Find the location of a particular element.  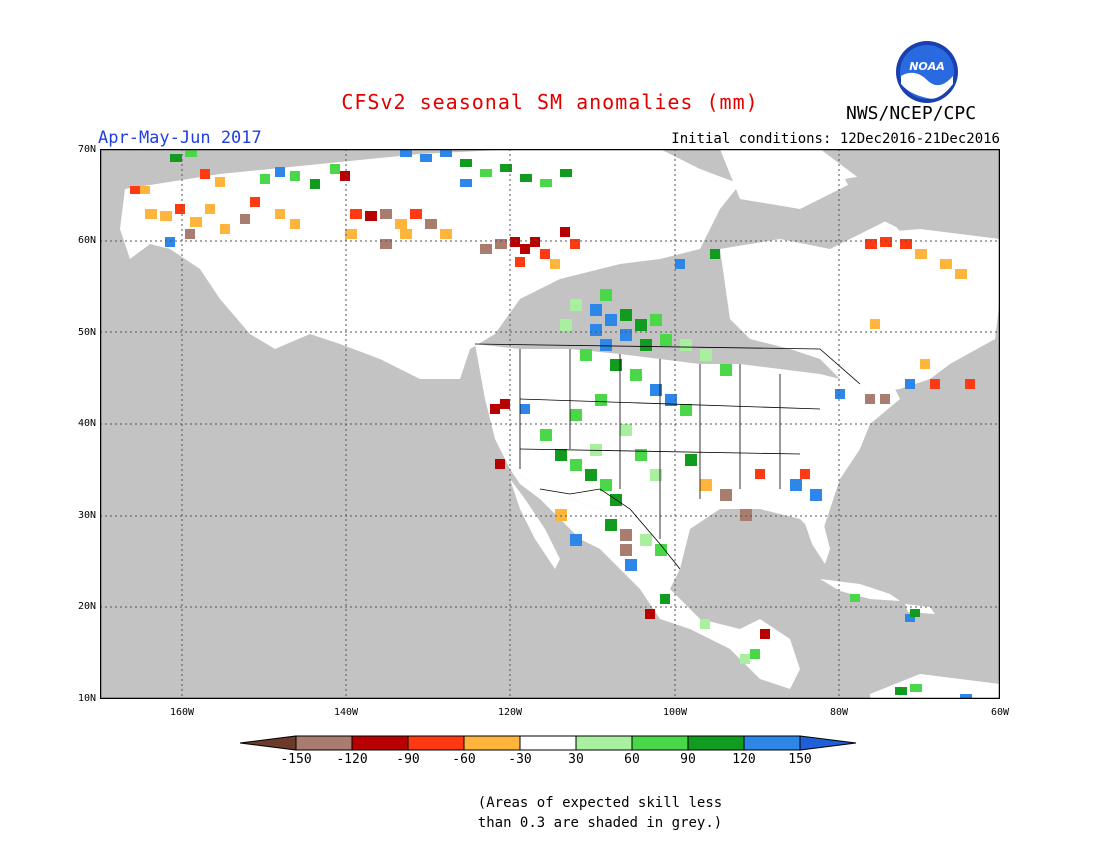

noaa-logo-icon: NOAA is located at coordinates (927, 72).